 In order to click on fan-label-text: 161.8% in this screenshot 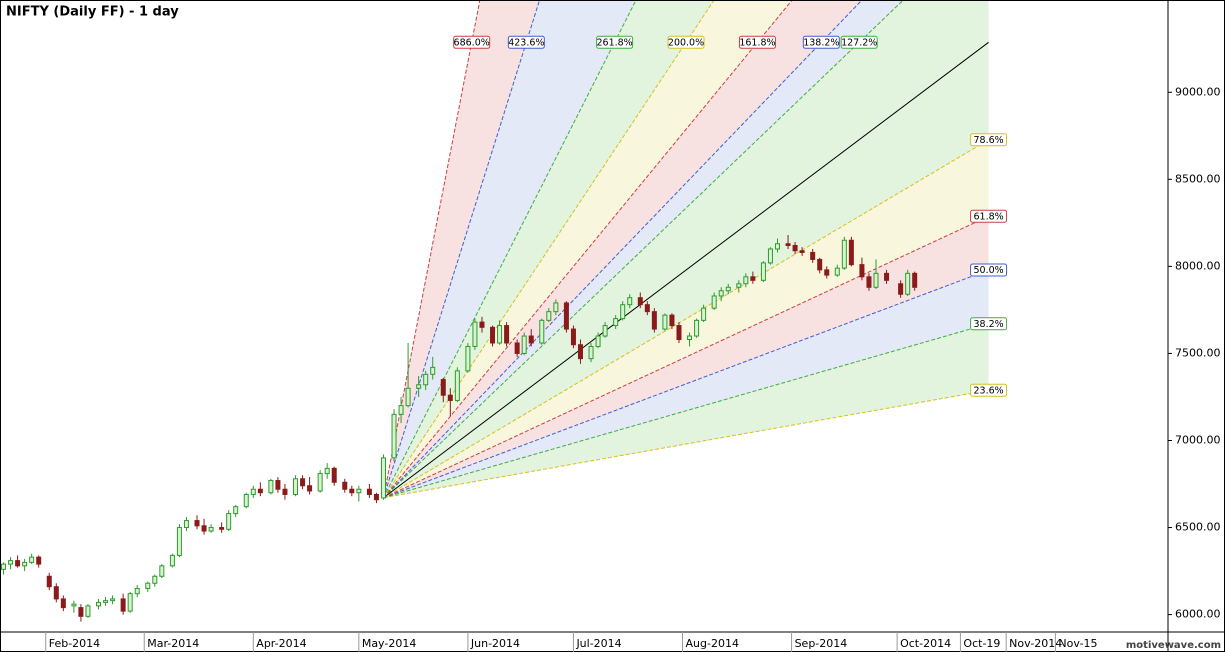, I will do `click(757, 42)`.